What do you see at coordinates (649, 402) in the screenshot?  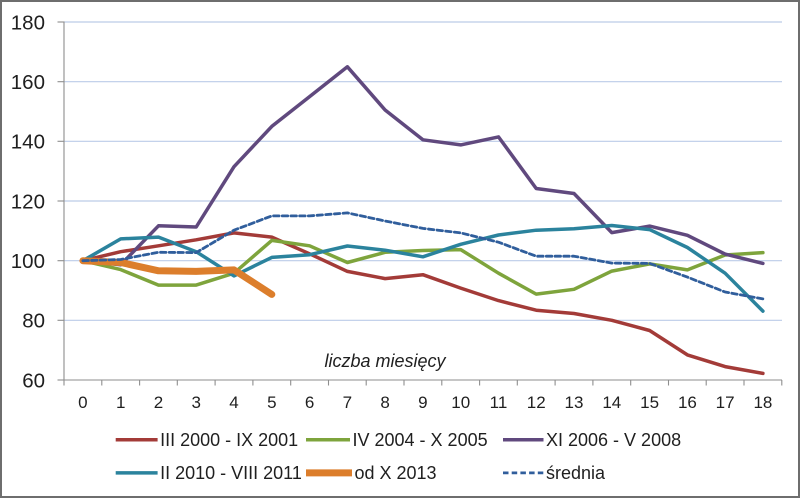 I see `svg-text: 15` at bounding box center [649, 402].